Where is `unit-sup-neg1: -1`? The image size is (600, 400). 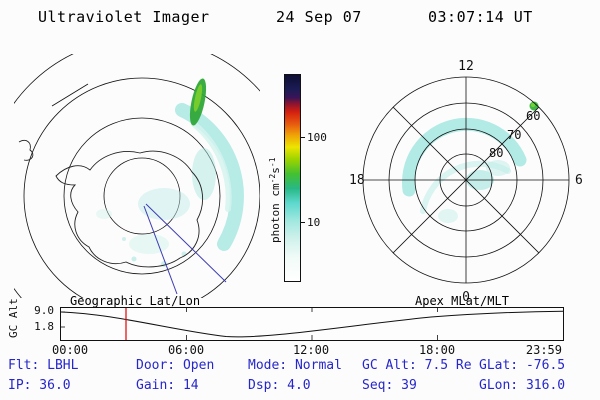
unit-sup-neg1: -1 is located at coordinates (272, 162).